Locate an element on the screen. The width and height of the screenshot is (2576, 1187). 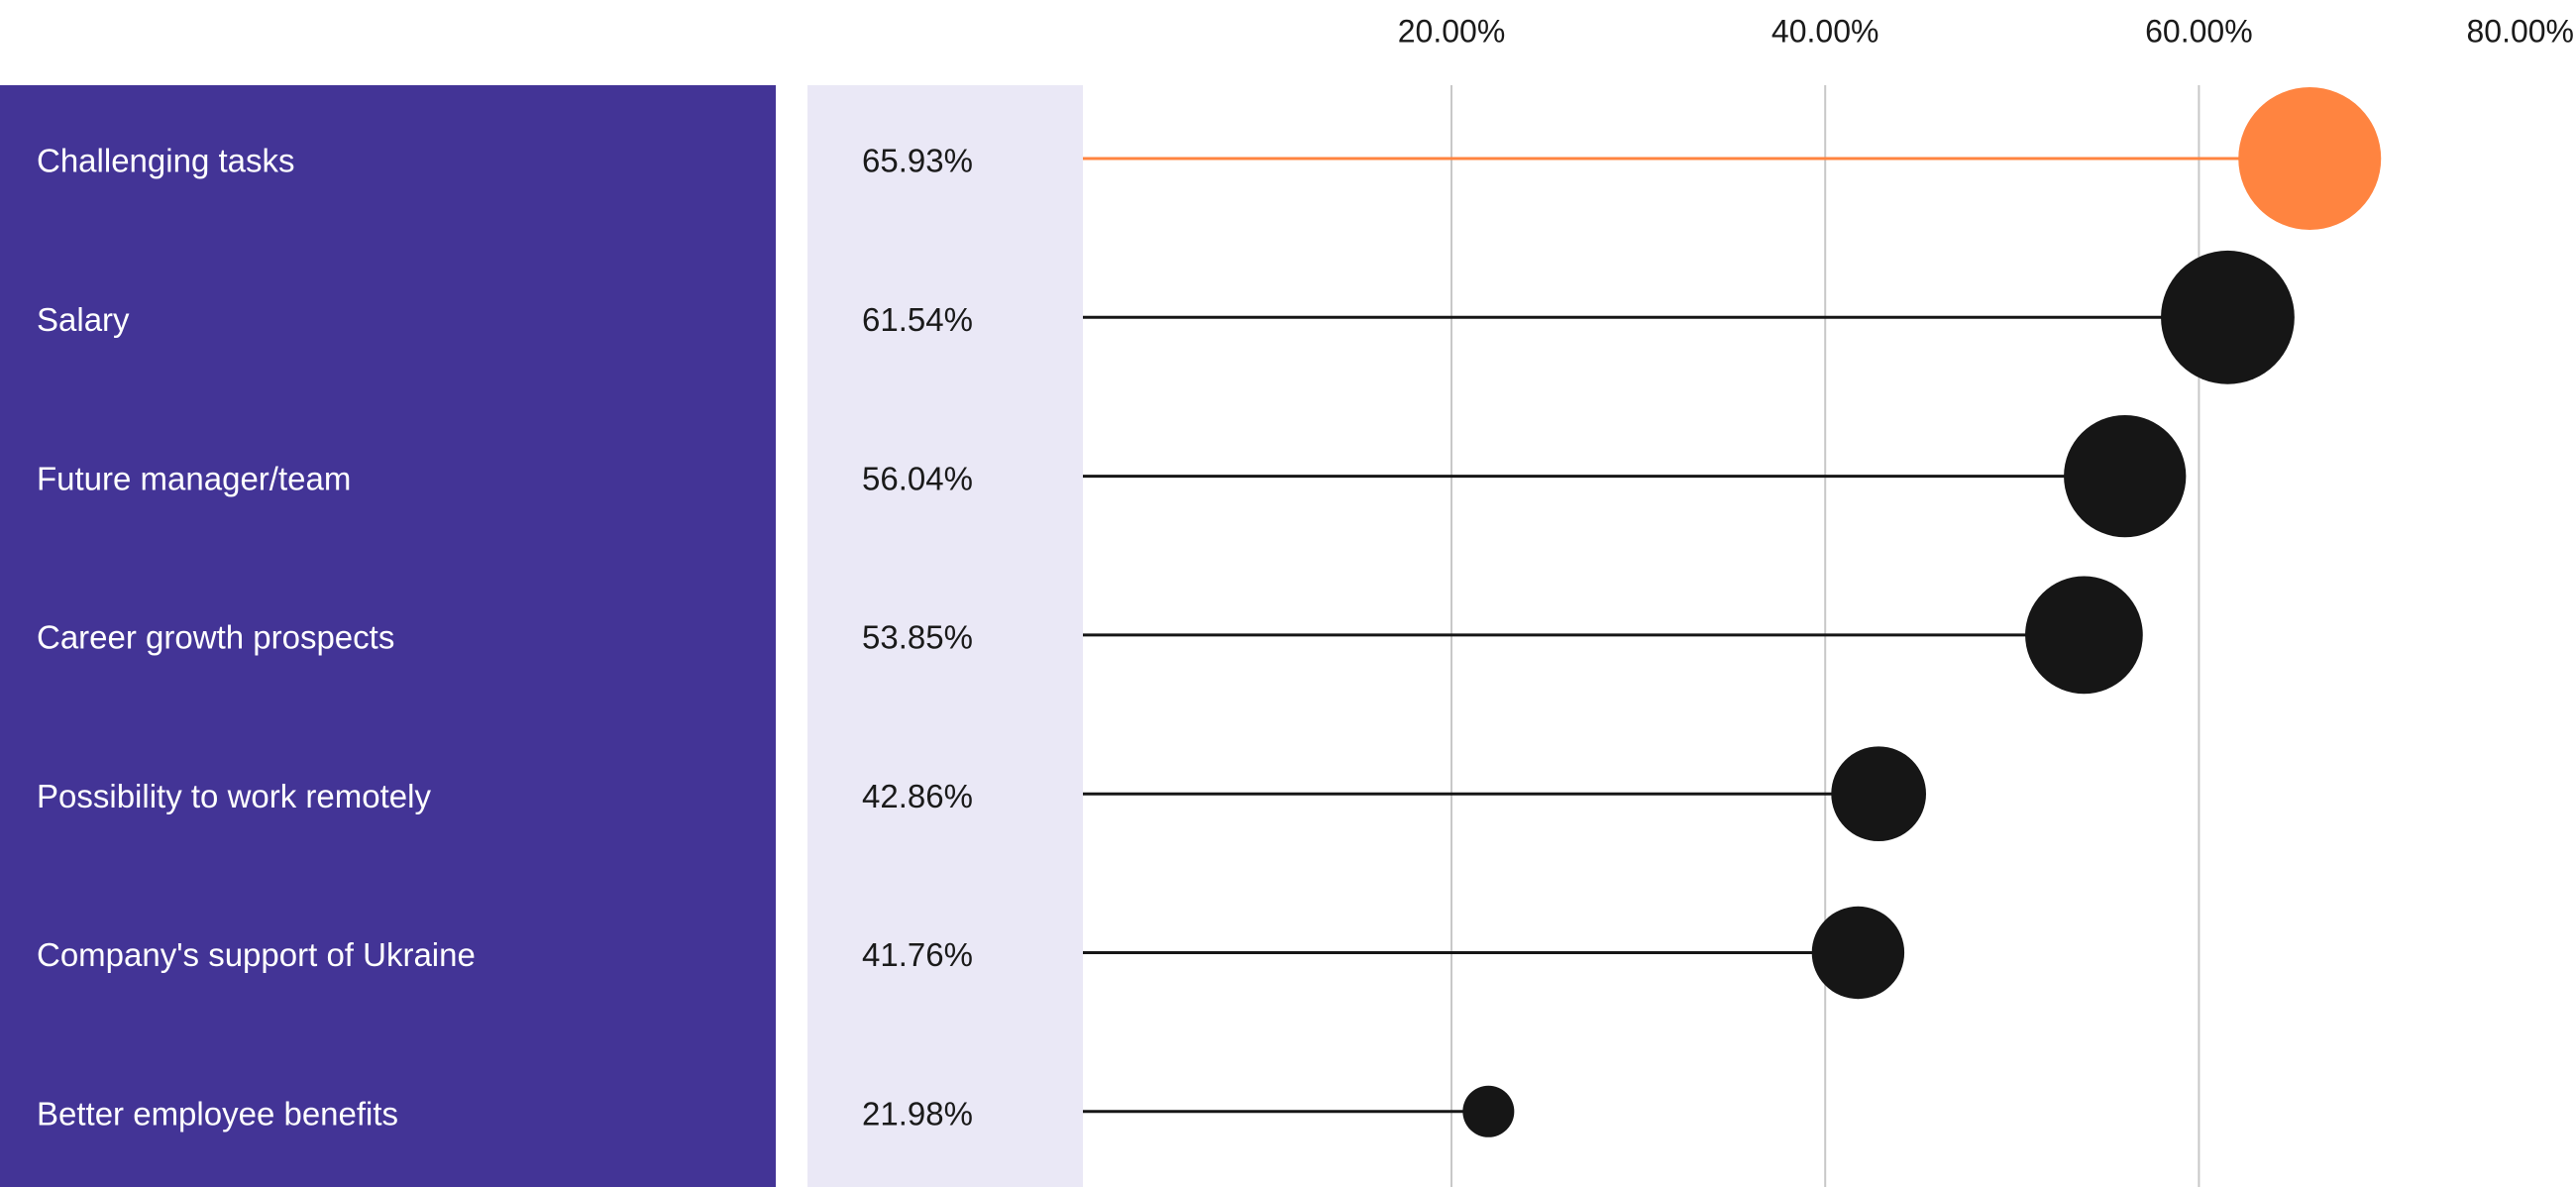
category-label: Future manager/team is located at coordinates (194, 478).